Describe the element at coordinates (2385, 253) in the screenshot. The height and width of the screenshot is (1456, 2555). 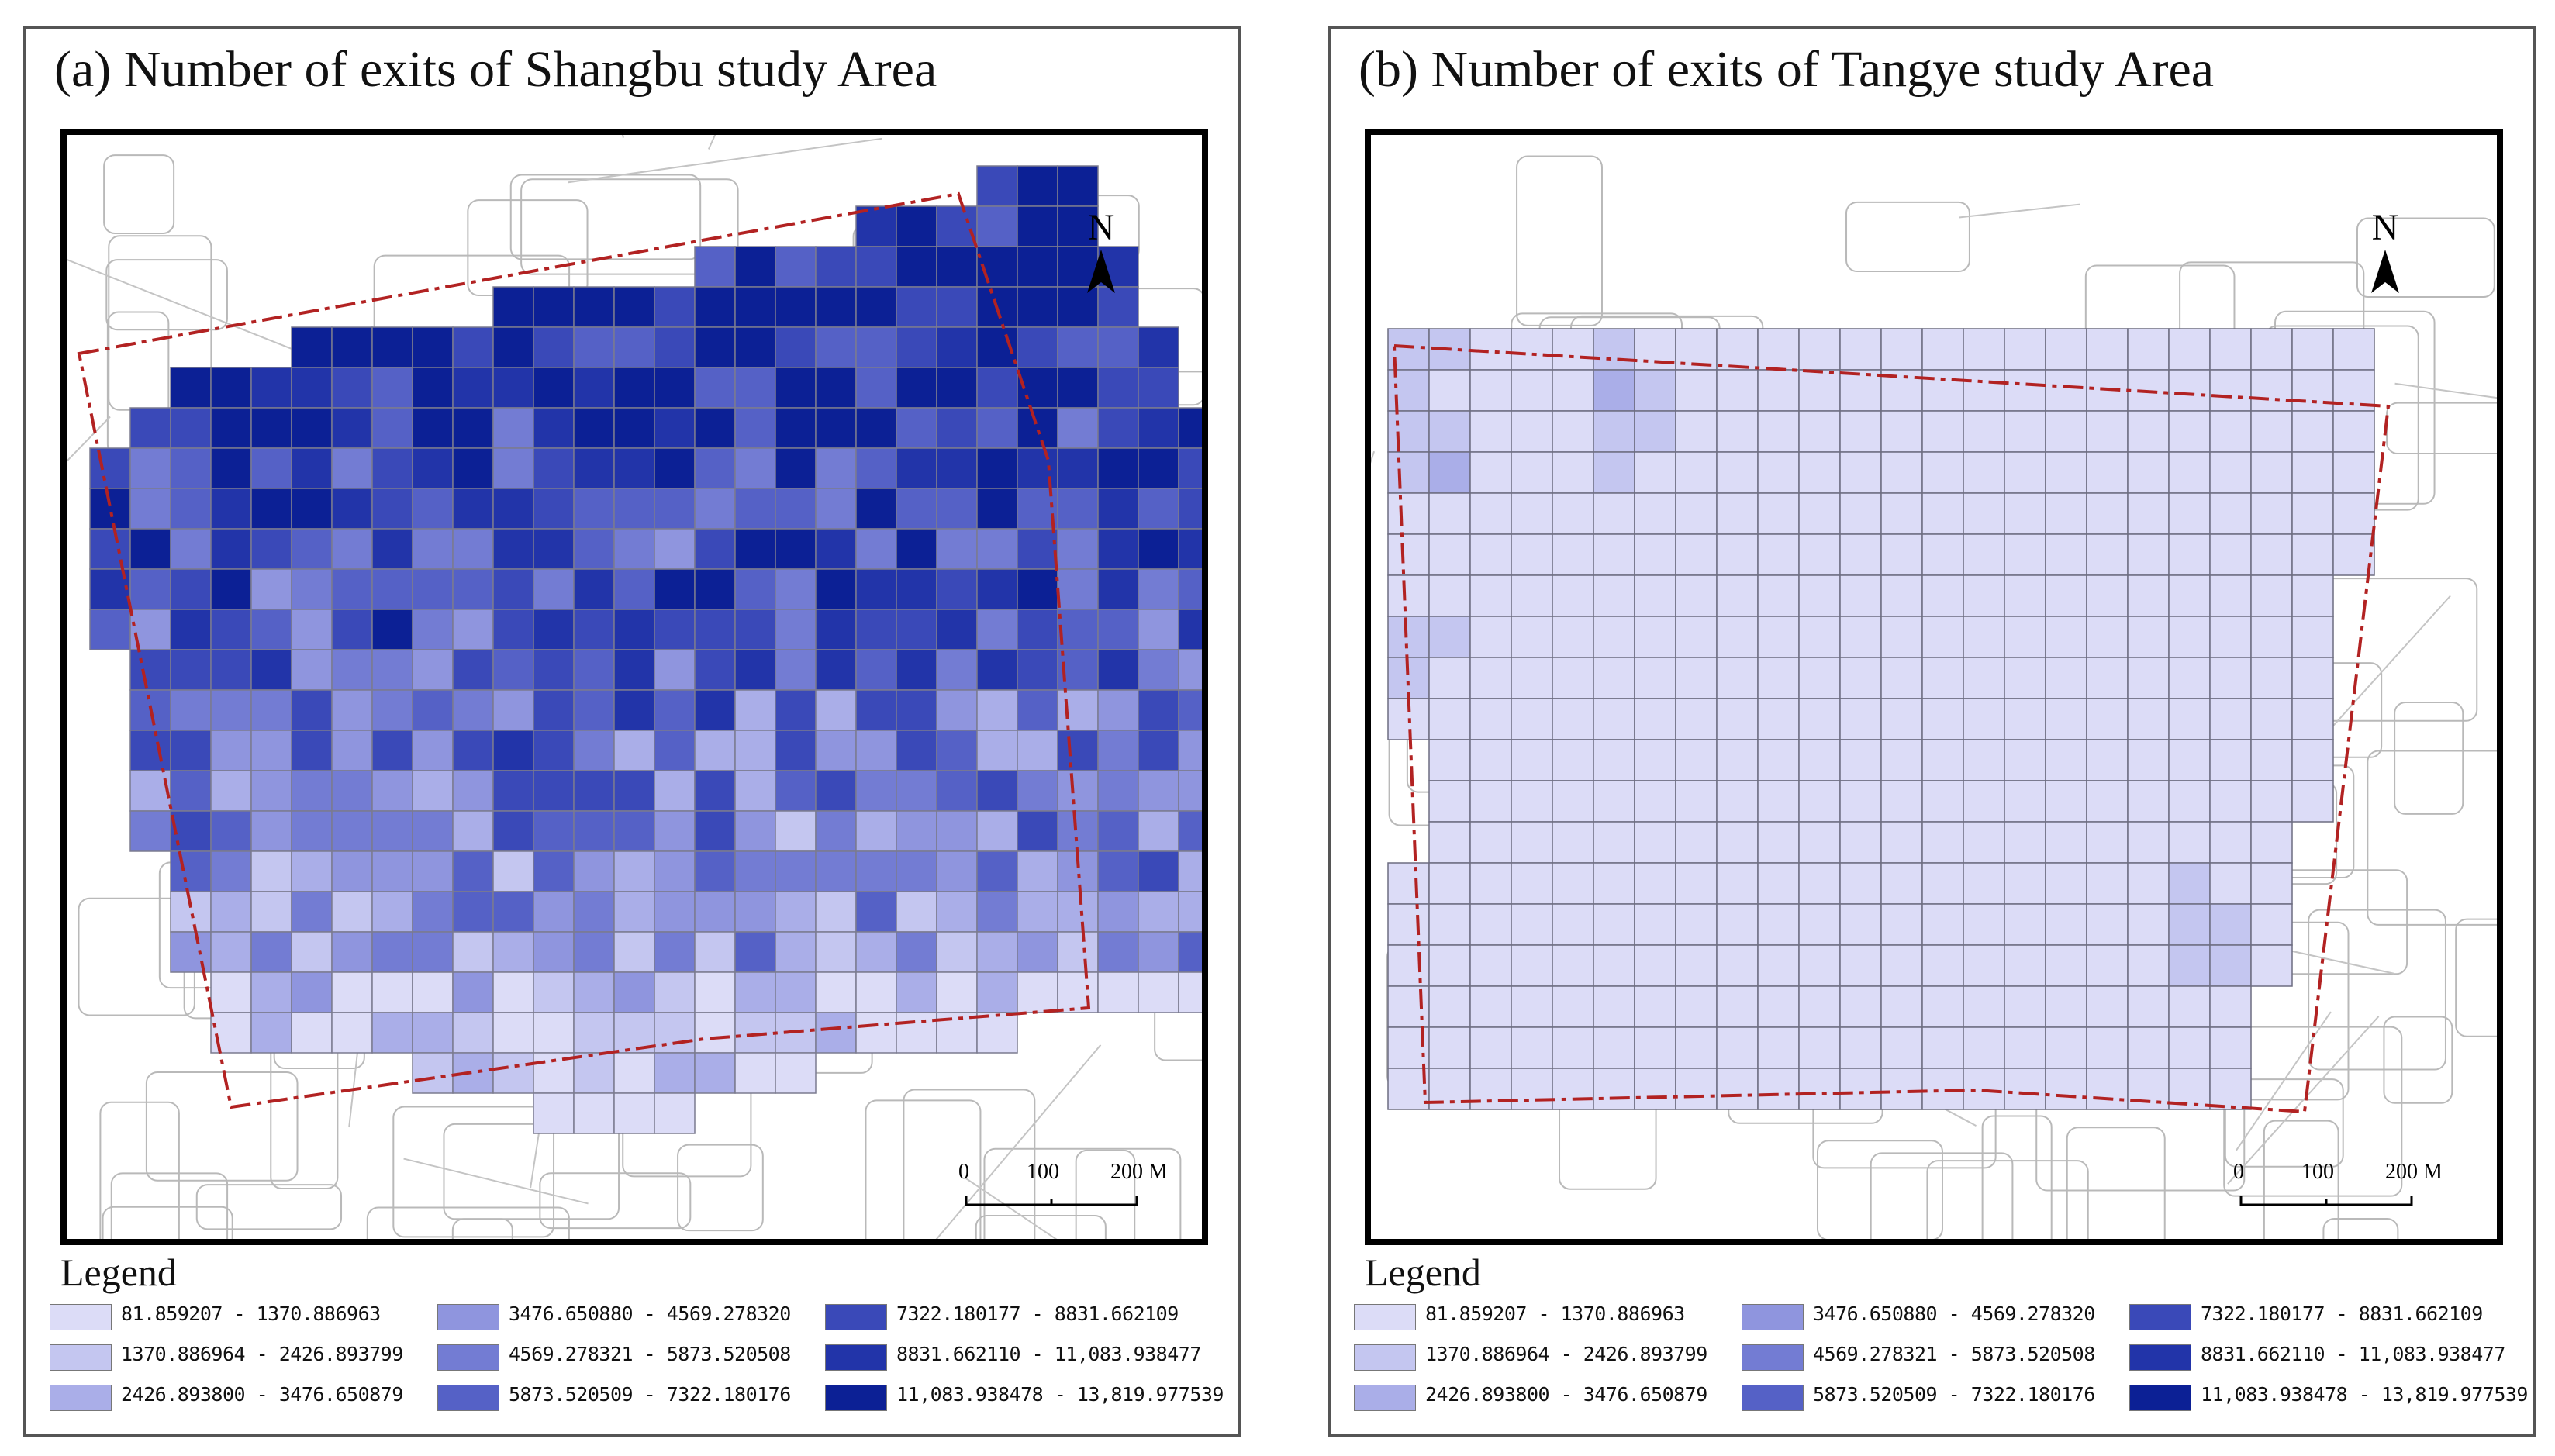
I see `north-arrow: N` at that location.